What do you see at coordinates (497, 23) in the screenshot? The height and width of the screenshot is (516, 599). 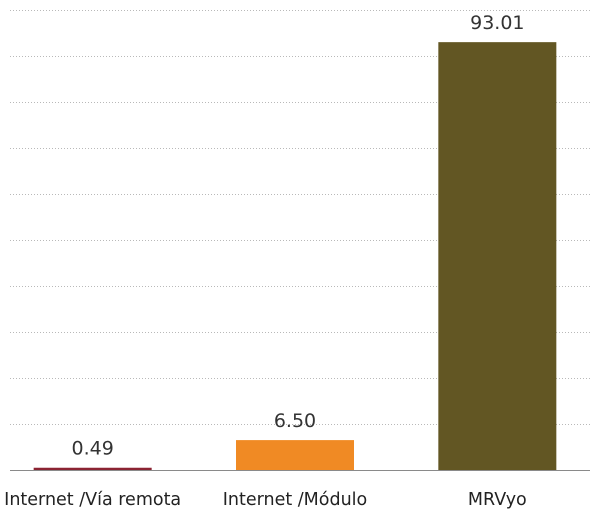 I see `value-label-3: 93.01` at bounding box center [497, 23].